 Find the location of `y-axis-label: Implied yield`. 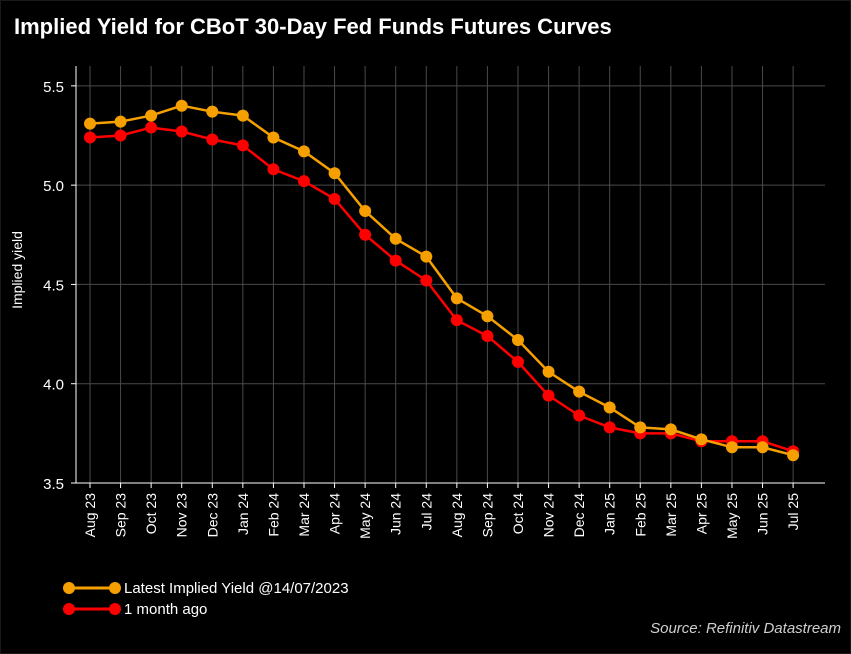

y-axis-label: Implied yield is located at coordinates (17, 270).